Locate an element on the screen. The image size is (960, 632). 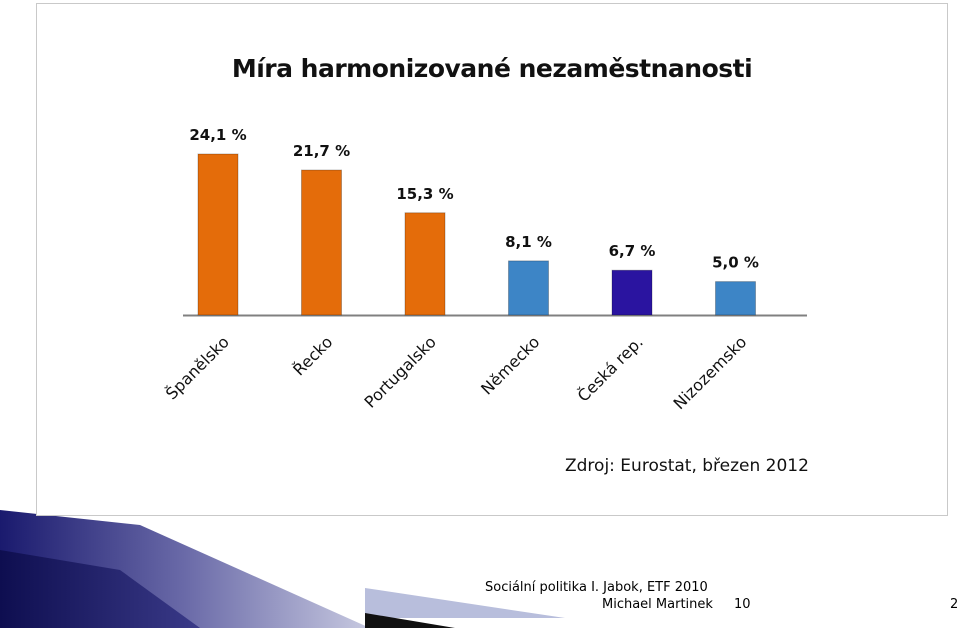
data-label: 6,7 % is located at coordinates (632, 251).